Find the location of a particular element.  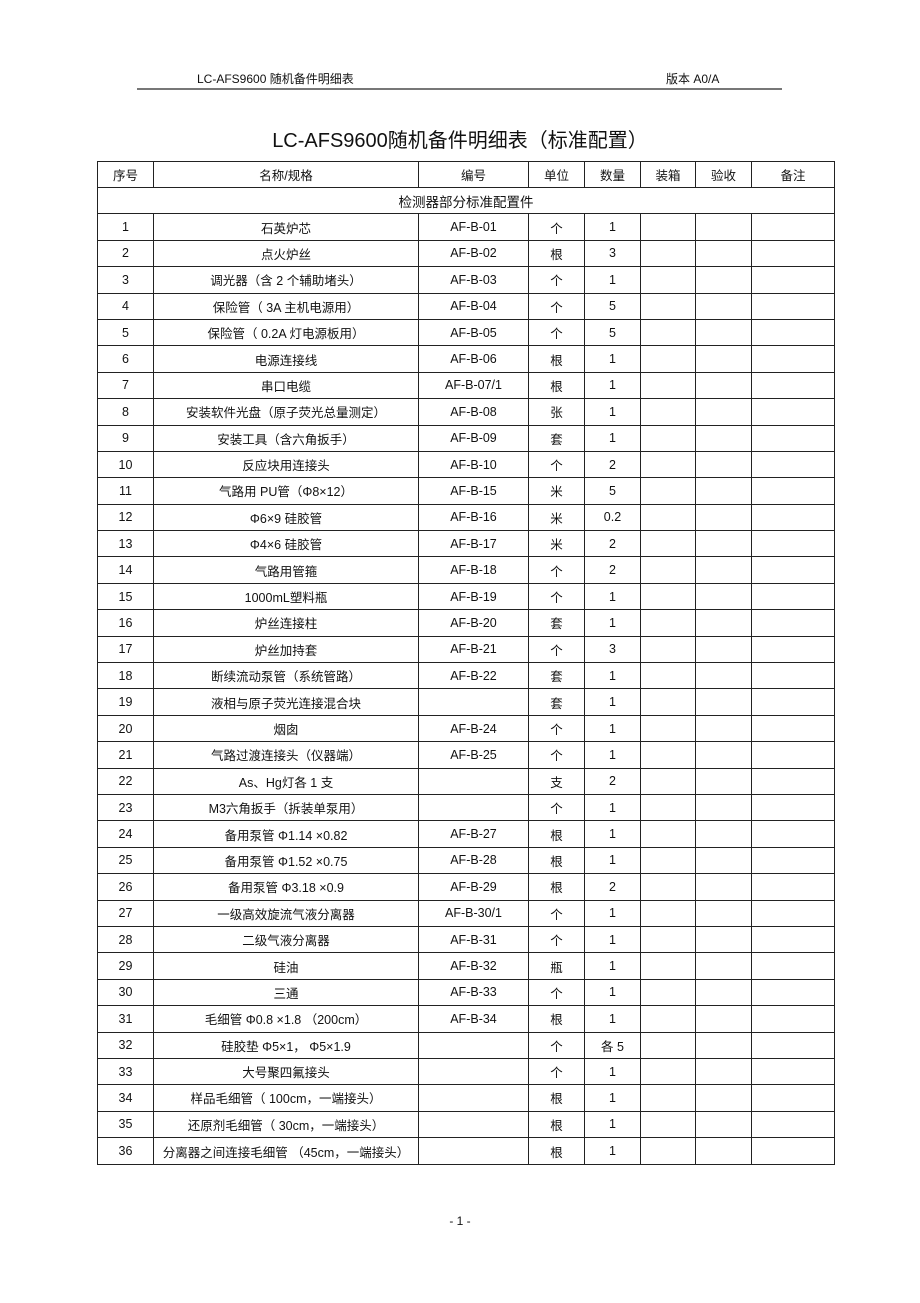

table-cell: 三通 is located at coordinates (286, 992).